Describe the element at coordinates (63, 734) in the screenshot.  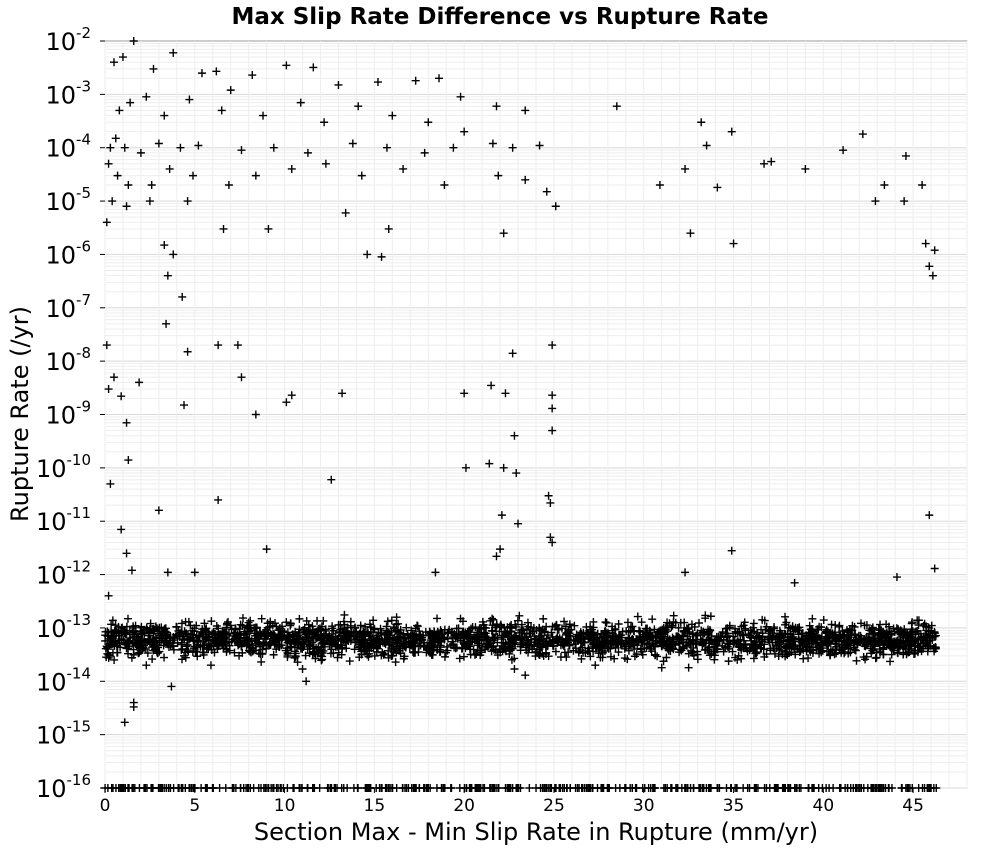
I see `y-tick-label: 10-15` at that location.